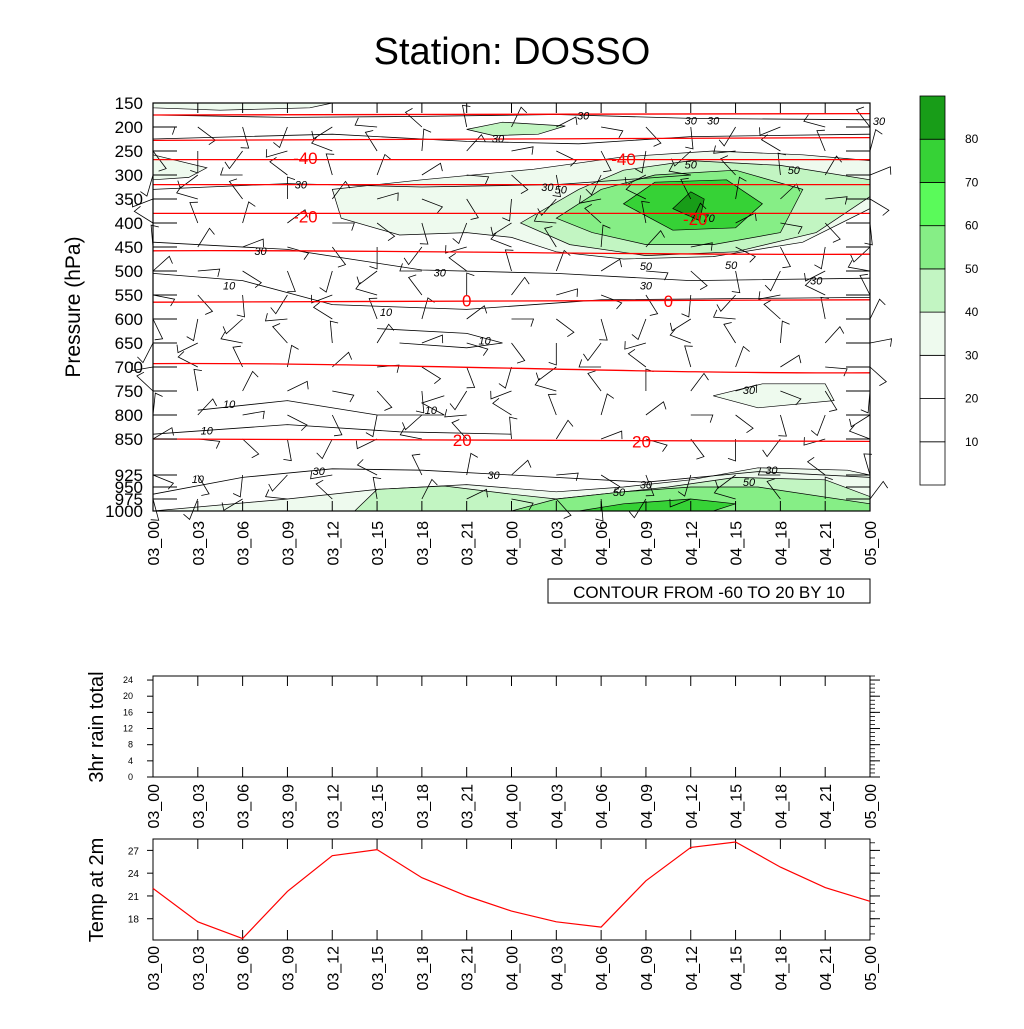  What do you see at coordinates (130, 761) in the screenshot?
I see `rain-tick-label: 4` at bounding box center [130, 761].